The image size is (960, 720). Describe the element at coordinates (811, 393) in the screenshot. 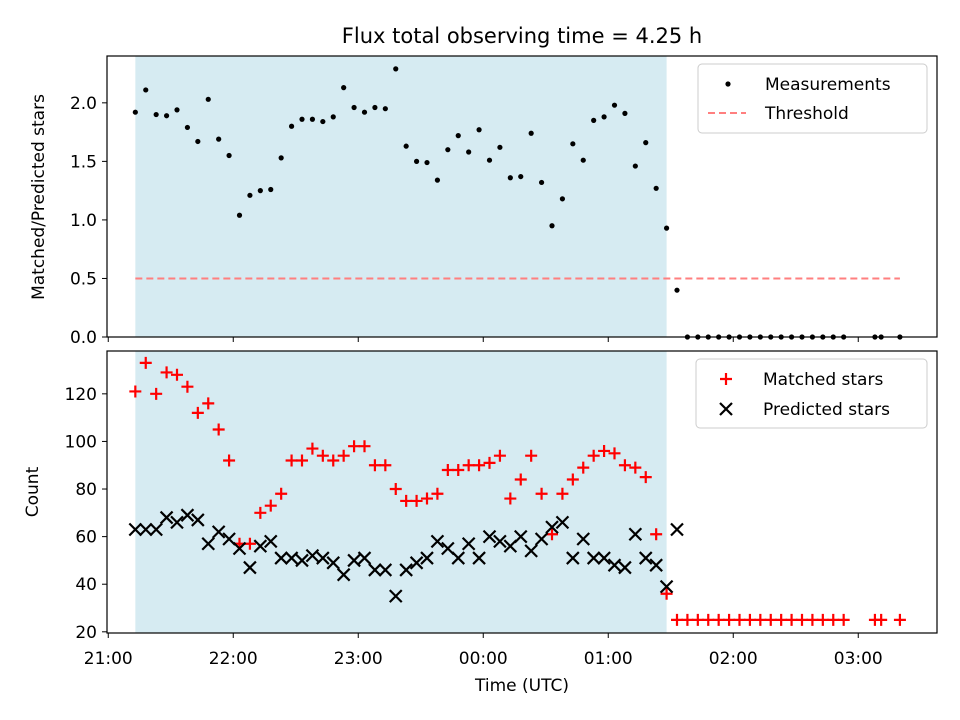

I see `bottom-legend: Matched stars Predicted stars` at that location.